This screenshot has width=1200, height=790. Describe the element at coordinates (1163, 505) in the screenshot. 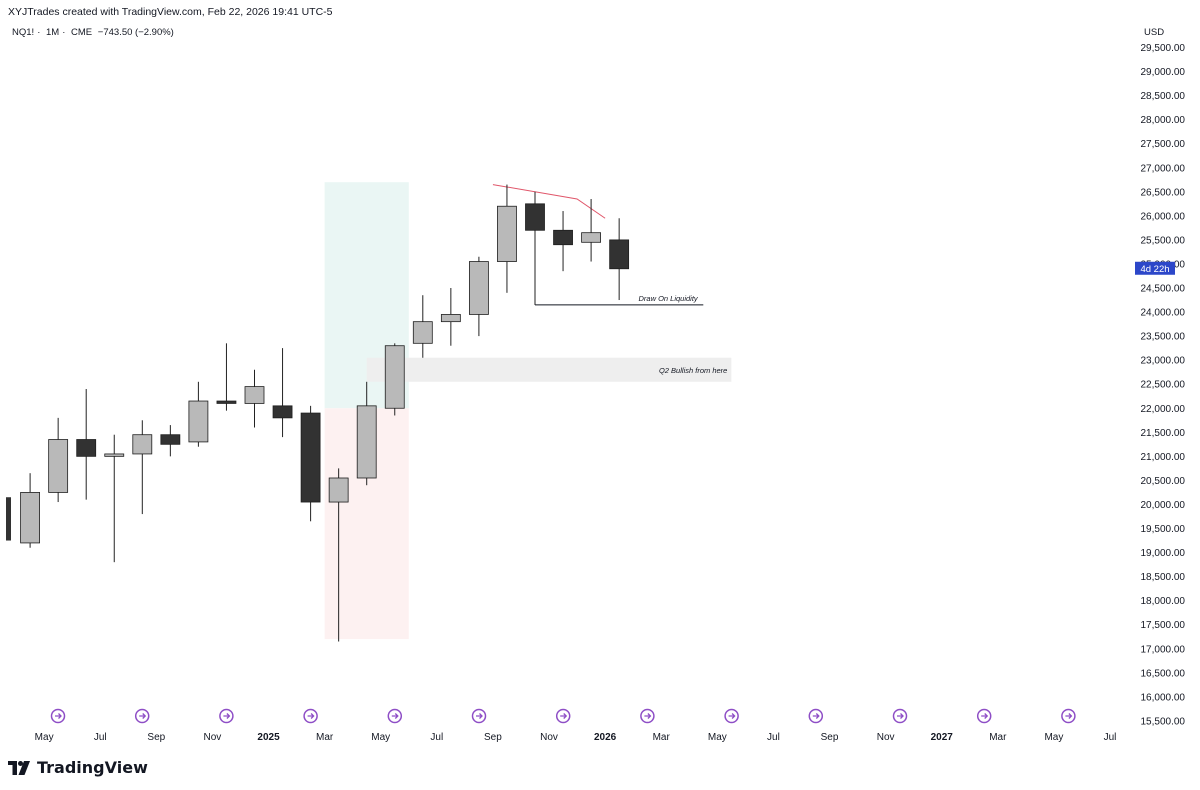

I see `price-tick-label: 20,000.00` at that location.